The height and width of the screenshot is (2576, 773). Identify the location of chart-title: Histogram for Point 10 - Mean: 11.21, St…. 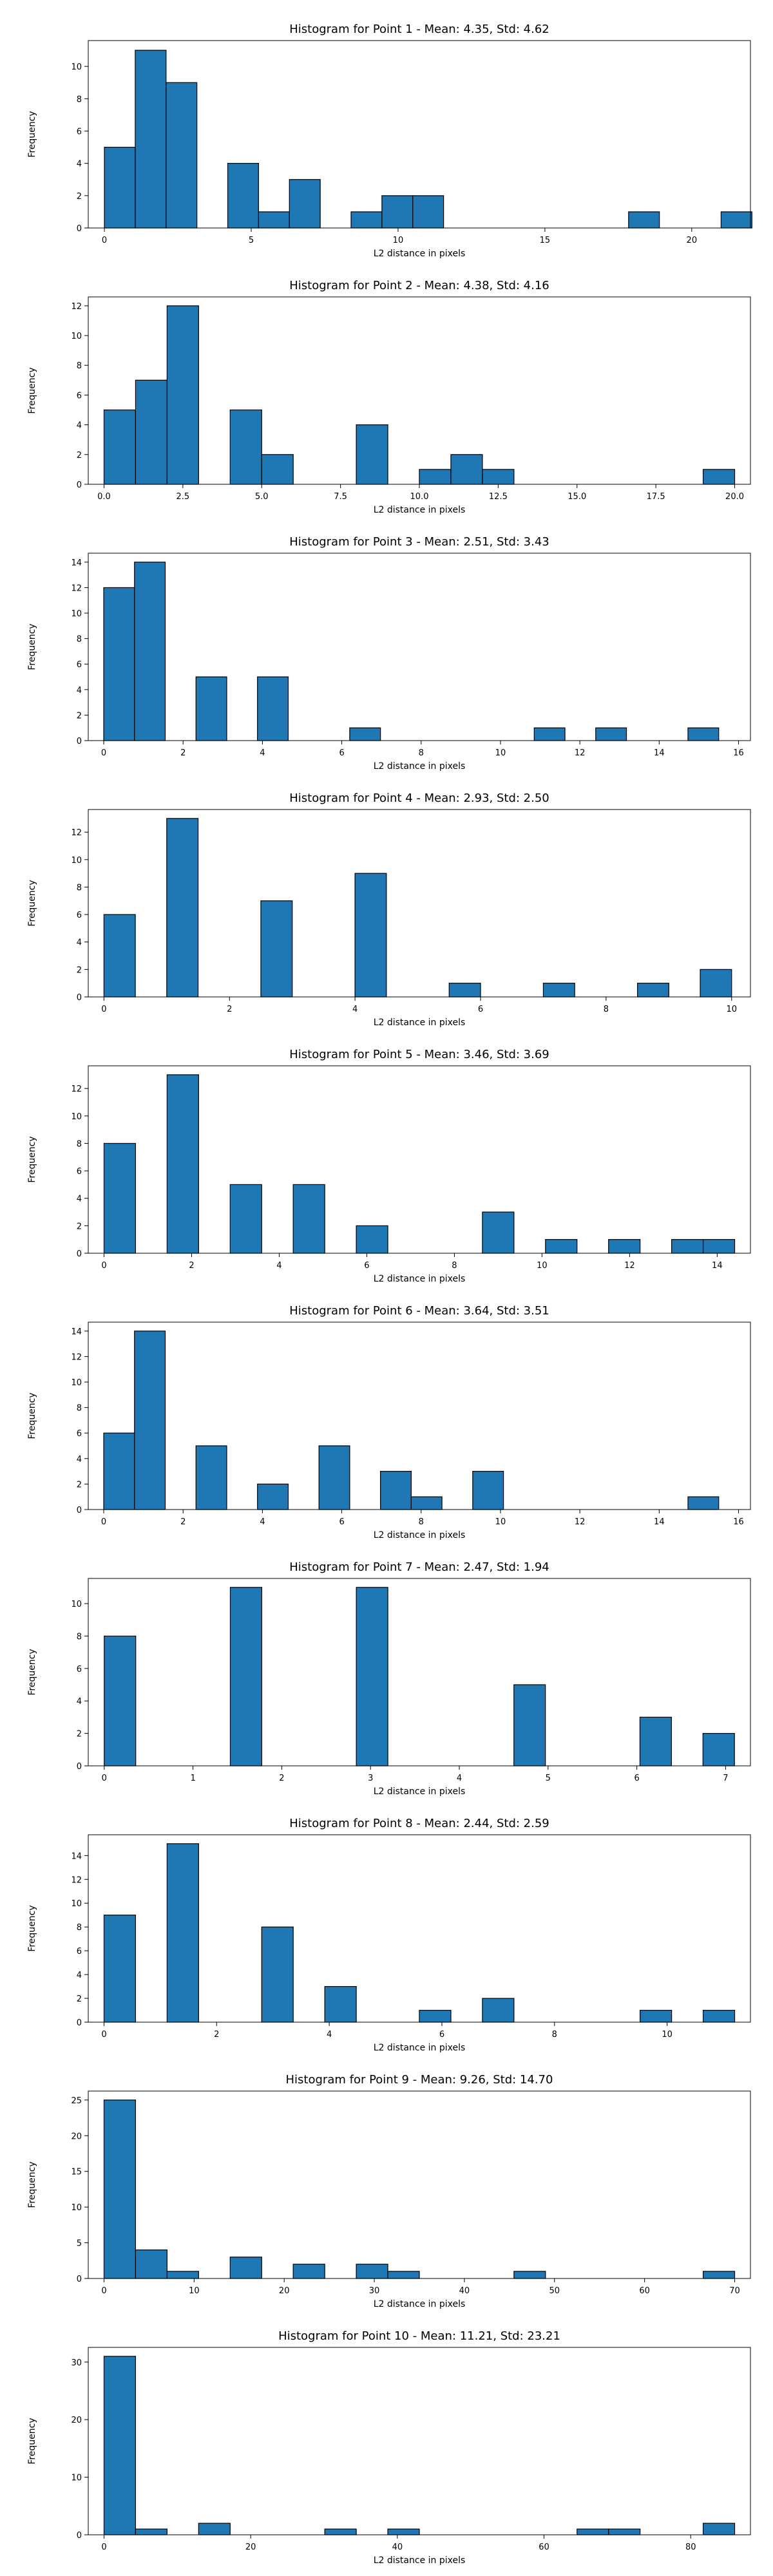
(419, 2336).